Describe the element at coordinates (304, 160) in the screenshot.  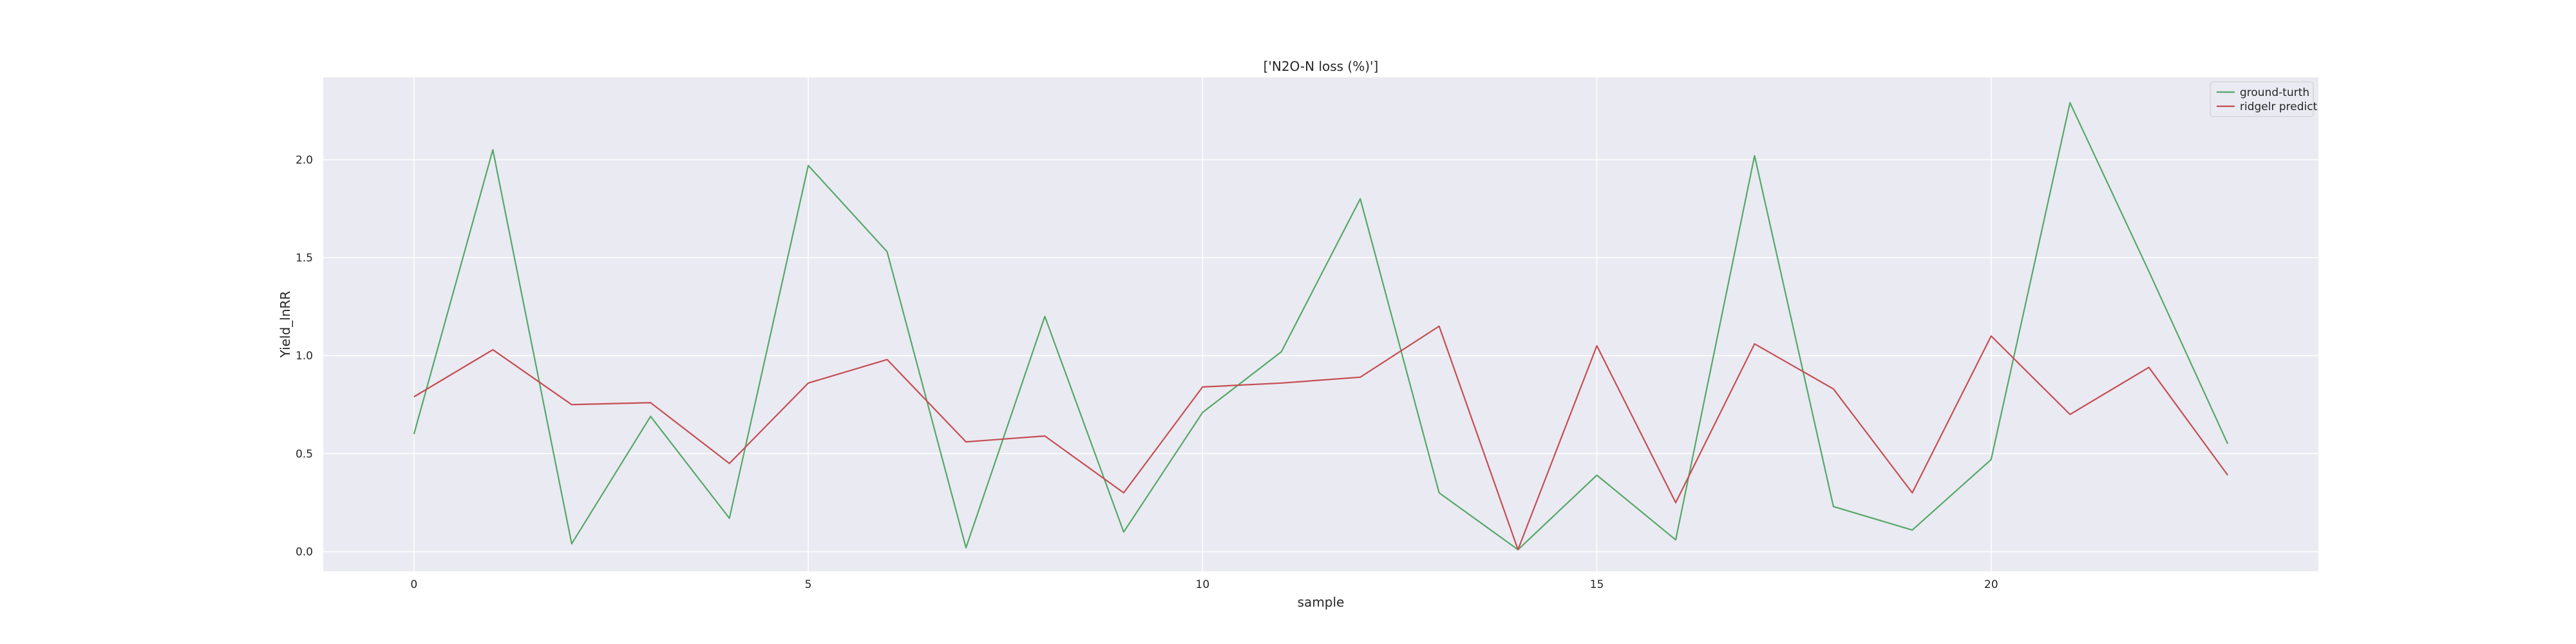
I see `y-tick-label: 2.0` at that location.